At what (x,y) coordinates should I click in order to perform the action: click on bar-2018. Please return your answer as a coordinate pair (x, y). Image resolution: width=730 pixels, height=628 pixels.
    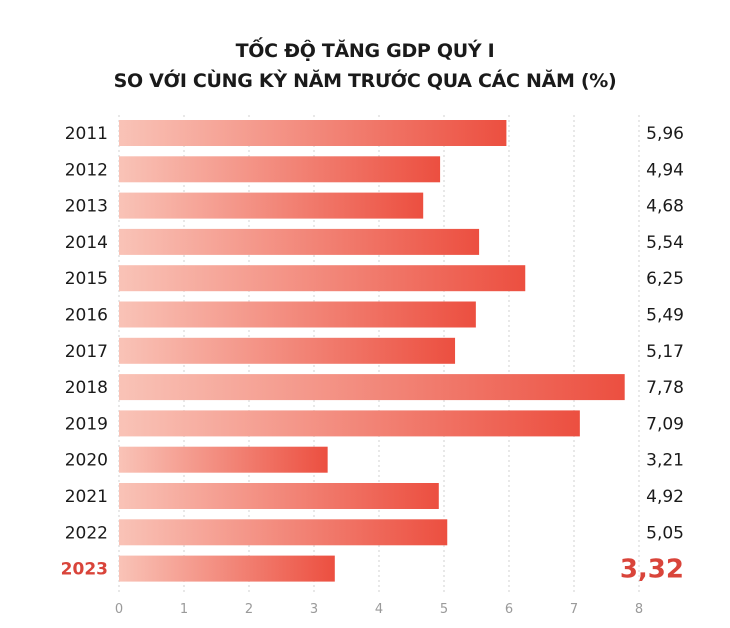
    Looking at the image, I should click on (372, 387).